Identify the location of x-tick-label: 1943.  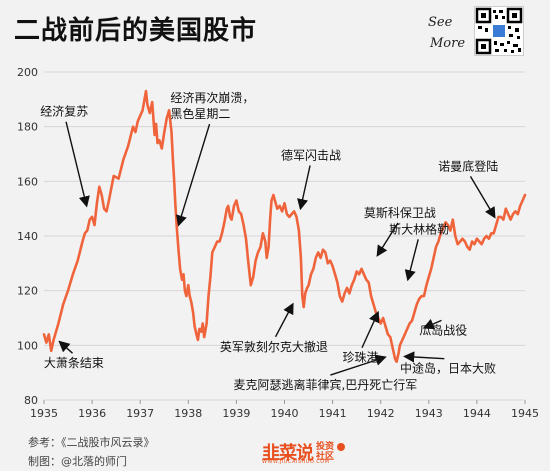
(429, 413).